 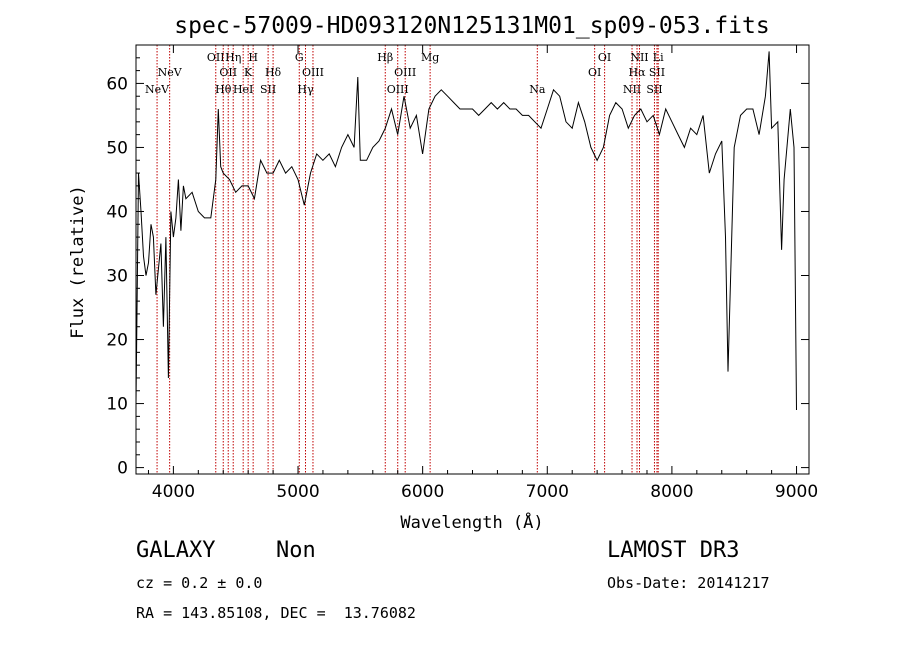 I want to click on observation-date: Obs-Date: 20141217, so click(x=688, y=583).